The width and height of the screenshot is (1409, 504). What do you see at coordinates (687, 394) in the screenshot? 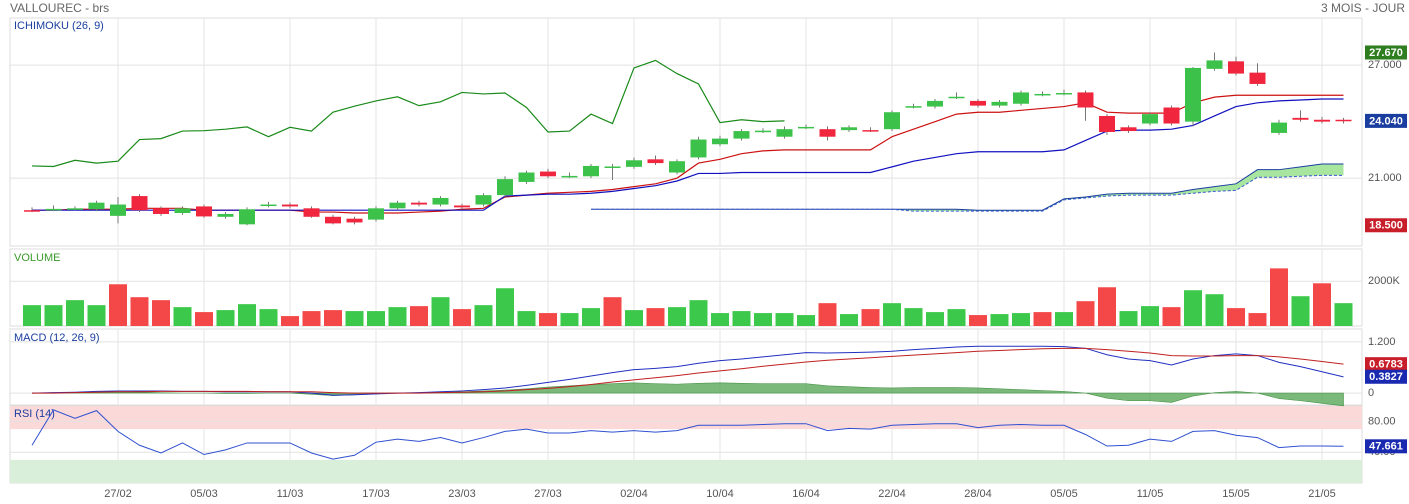
I see `histogram` at bounding box center [687, 394].